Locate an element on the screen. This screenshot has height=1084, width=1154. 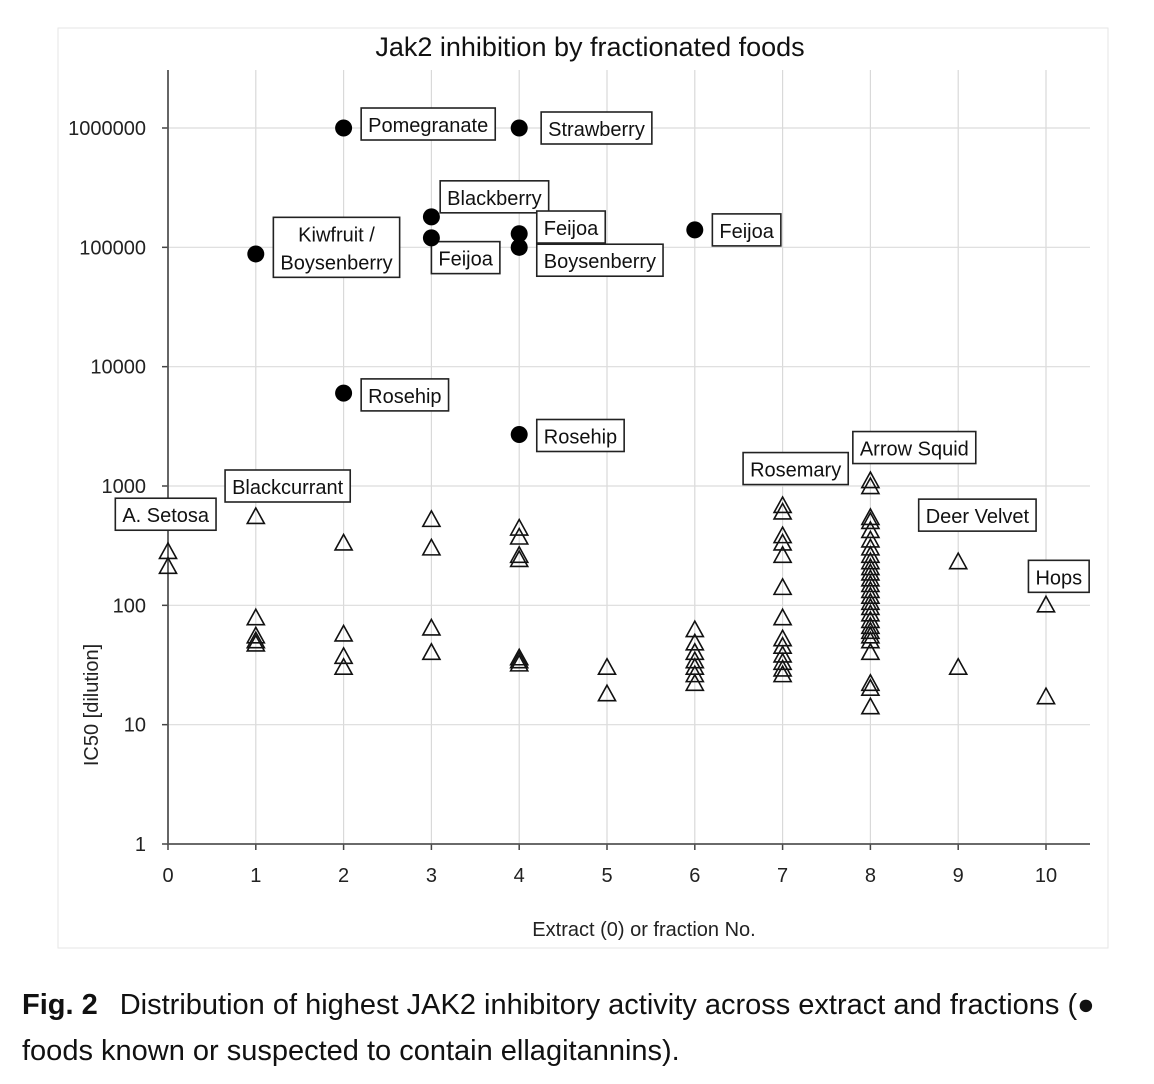
label-text: Arrow Squid is located at coordinates (914, 450).